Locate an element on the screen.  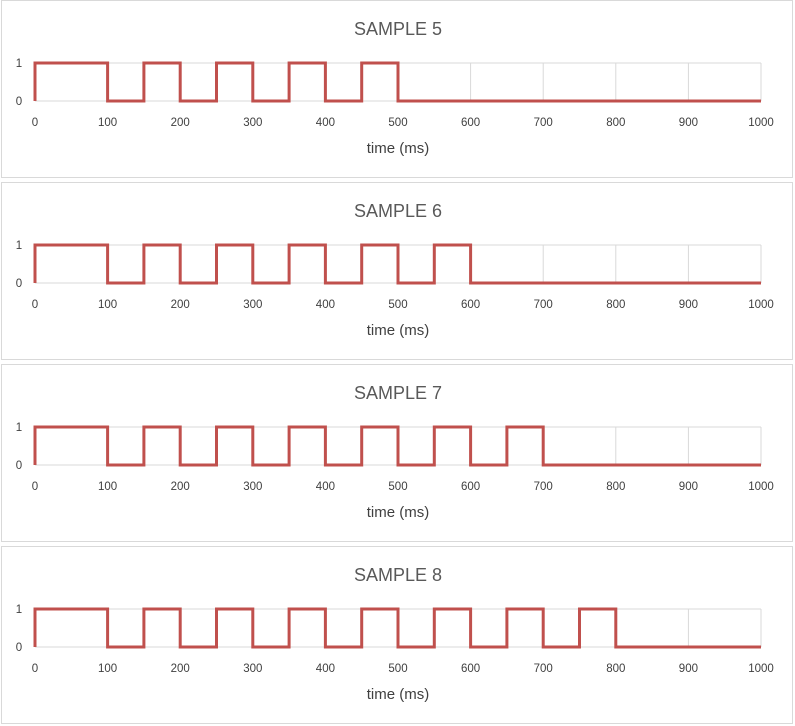
chart-title: SAMPLE 6 is located at coordinates (398, 211).